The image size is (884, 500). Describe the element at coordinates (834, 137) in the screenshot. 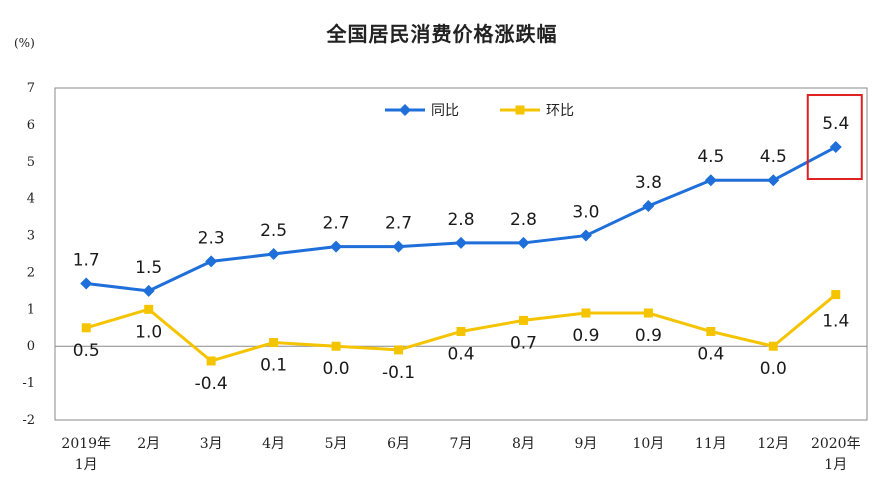

I see `highlight-box` at that location.